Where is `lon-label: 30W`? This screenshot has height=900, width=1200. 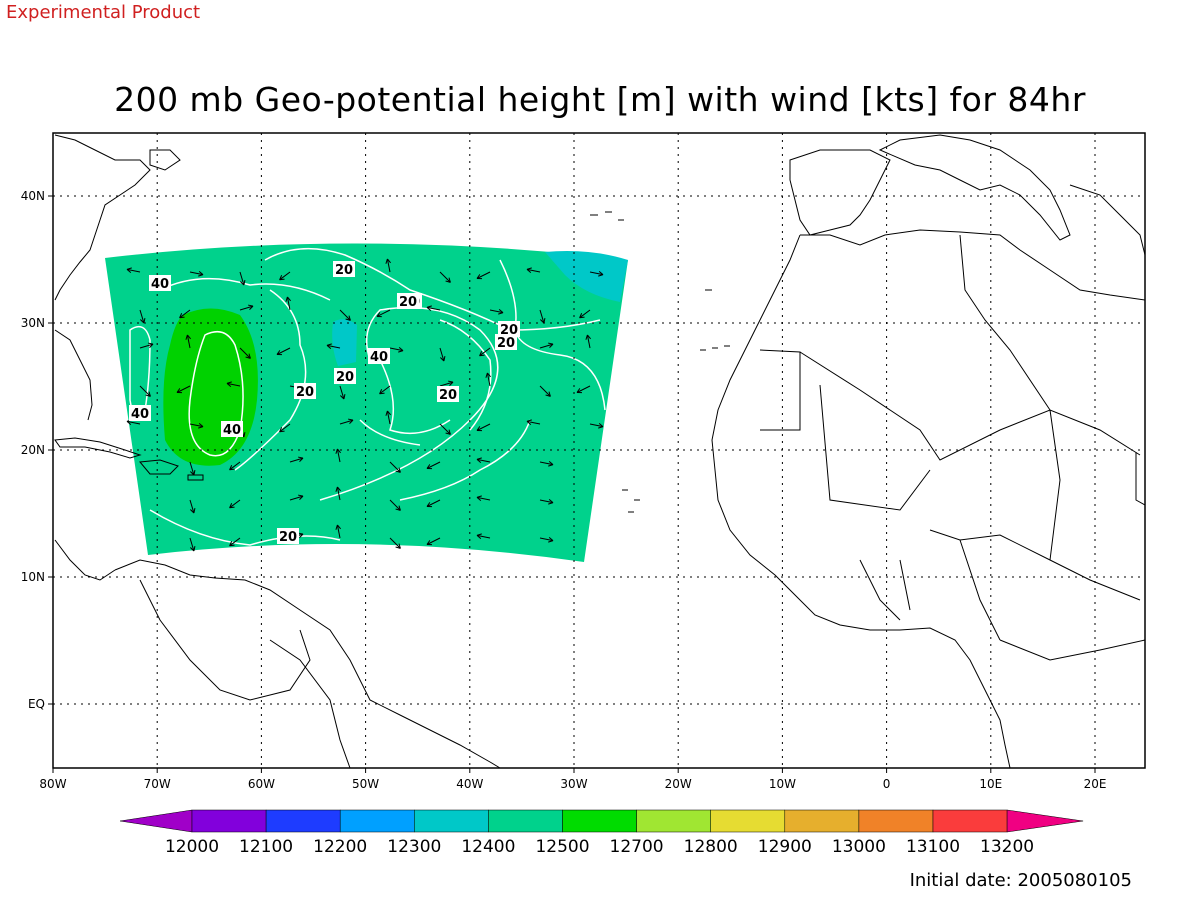 lon-label: 30W is located at coordinates (573, 784).